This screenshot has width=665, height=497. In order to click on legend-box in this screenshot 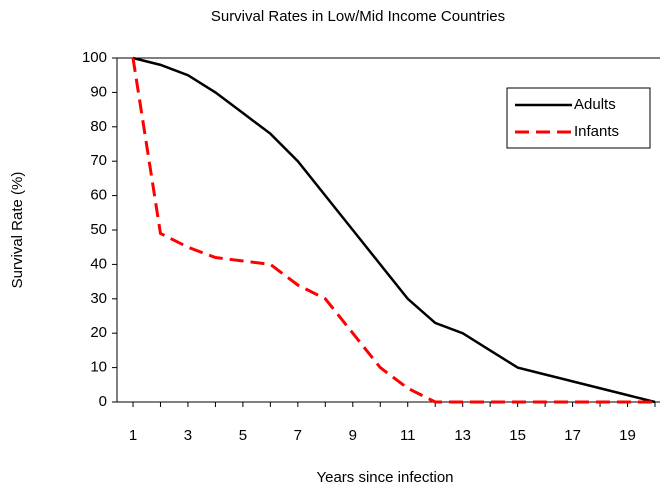, I will do `click(578, 118)`.